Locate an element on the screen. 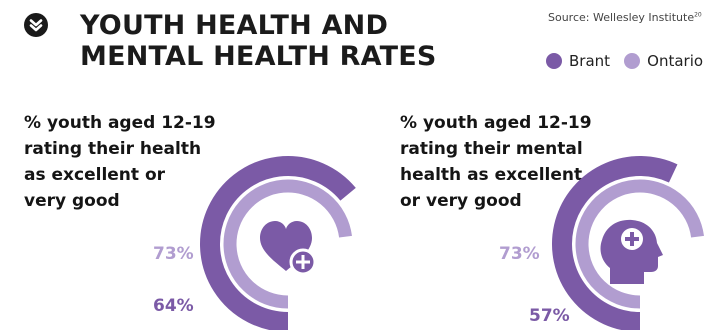 The height and width of the screenshot is (330, 719). donut-1-value-ontario: 73% is located at coordinates (173, 254).